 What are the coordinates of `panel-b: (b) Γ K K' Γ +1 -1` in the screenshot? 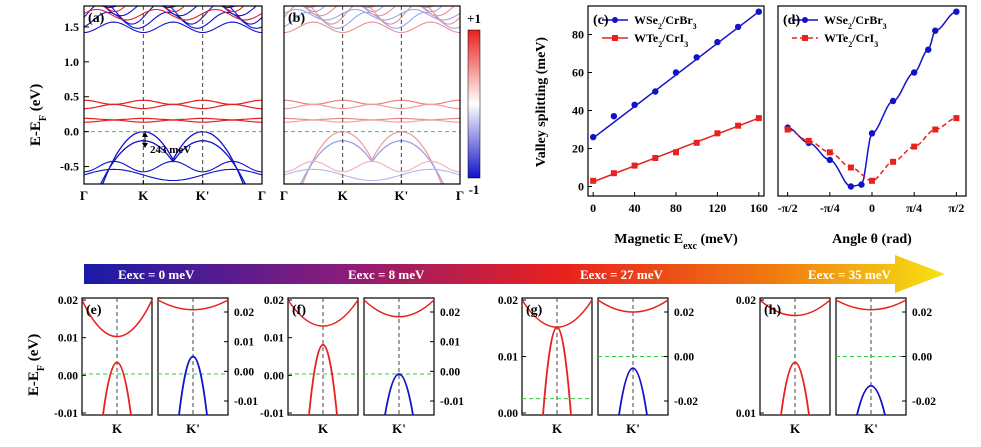 It's located at (380, 101).